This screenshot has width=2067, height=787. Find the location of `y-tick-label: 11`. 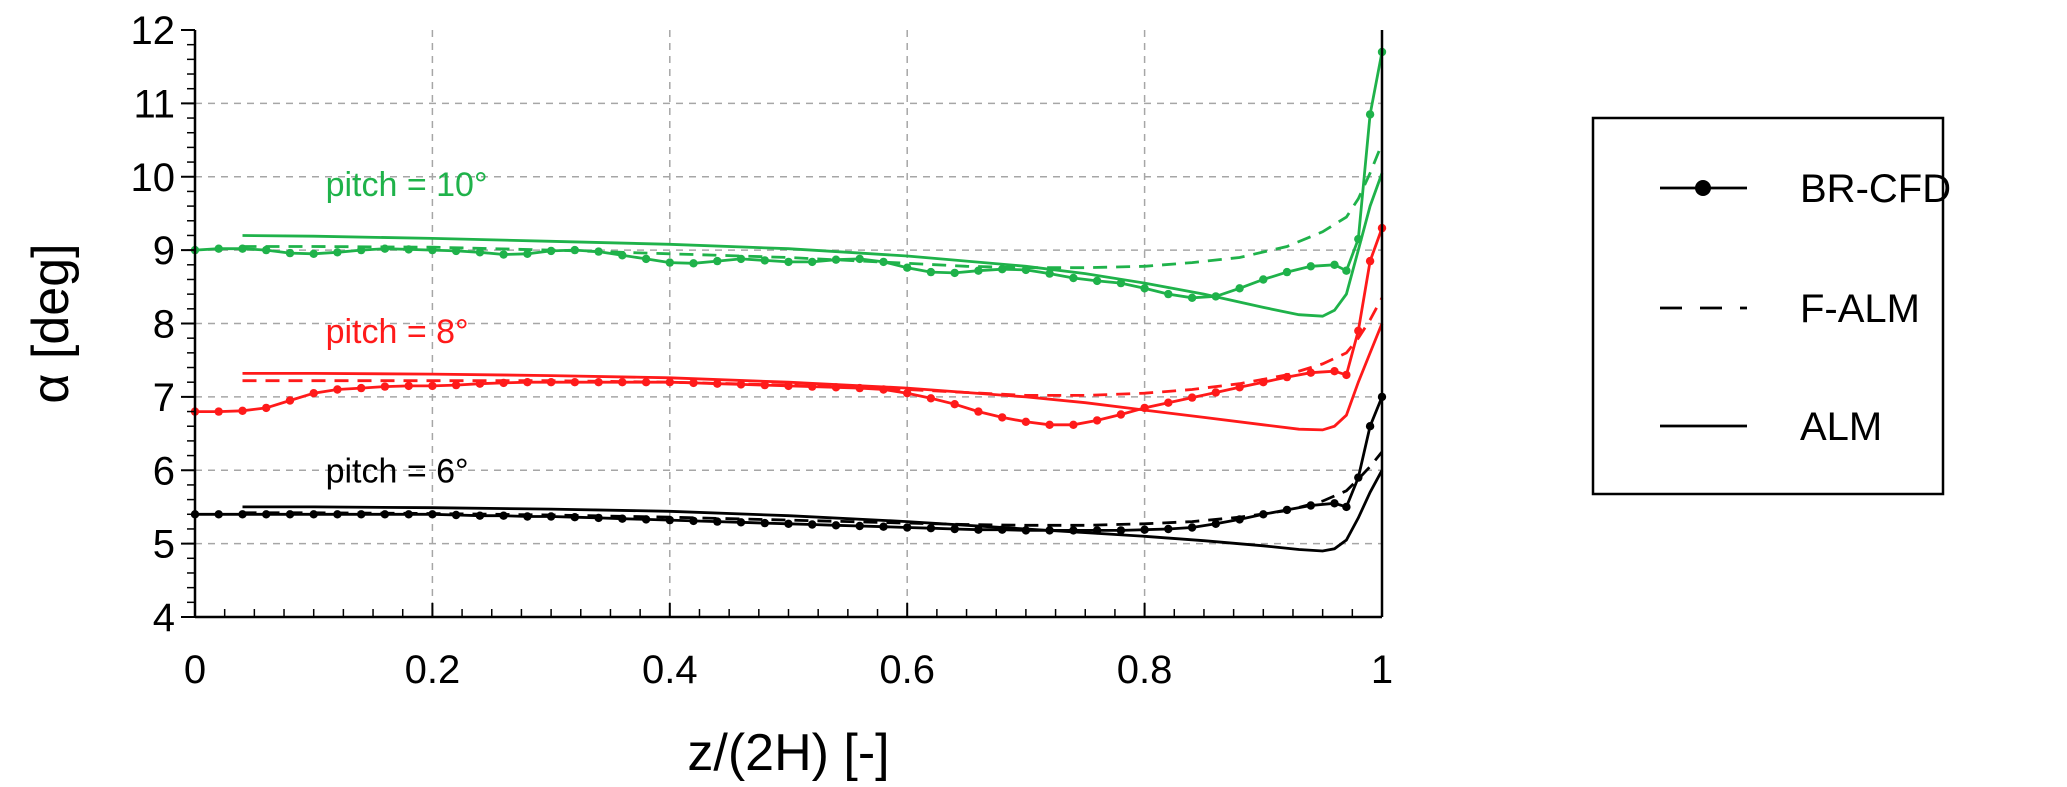

y-tick-label: 11 is located at coordinates (154, 104).